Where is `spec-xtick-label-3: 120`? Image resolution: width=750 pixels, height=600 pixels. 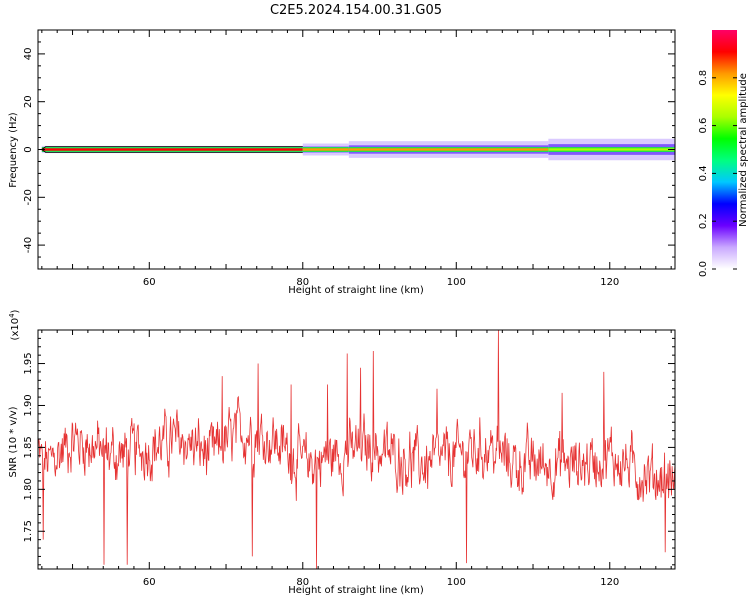 spec-xtick-label-3: 120 is located at coordinates (609, 282).